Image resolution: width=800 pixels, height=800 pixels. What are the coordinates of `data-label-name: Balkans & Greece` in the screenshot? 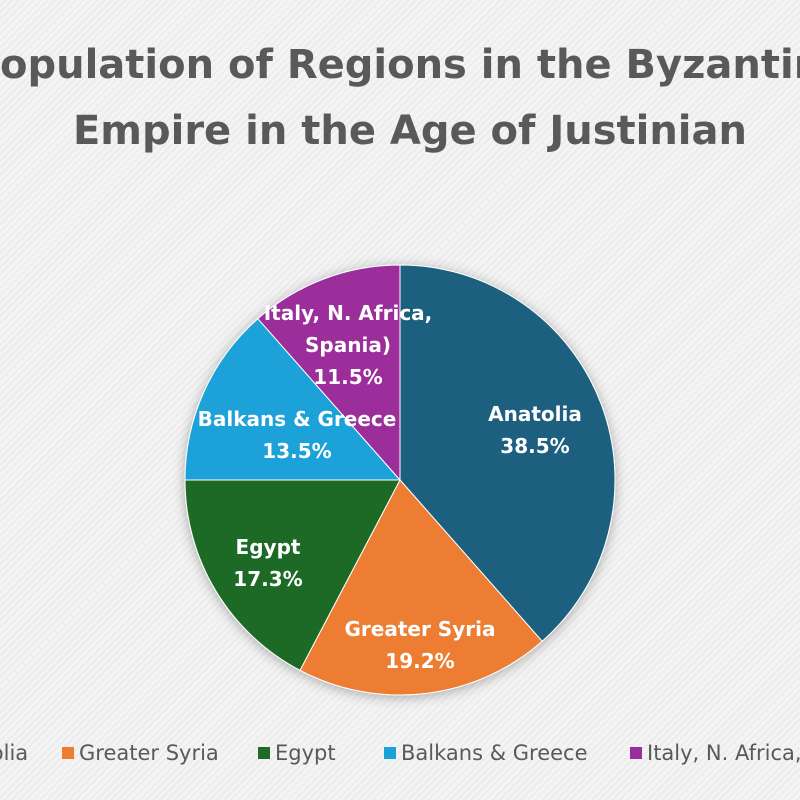 It's located at (297, 419).